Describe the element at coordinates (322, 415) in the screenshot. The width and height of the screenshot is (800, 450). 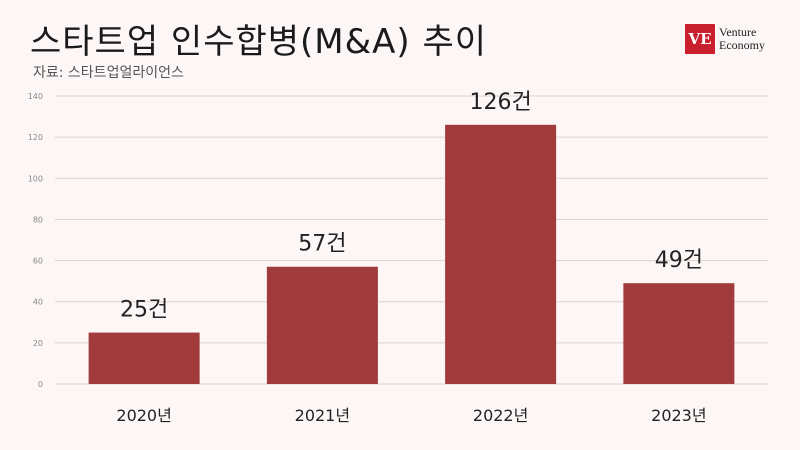
I see `x-tick-label: 2021년` at that location.